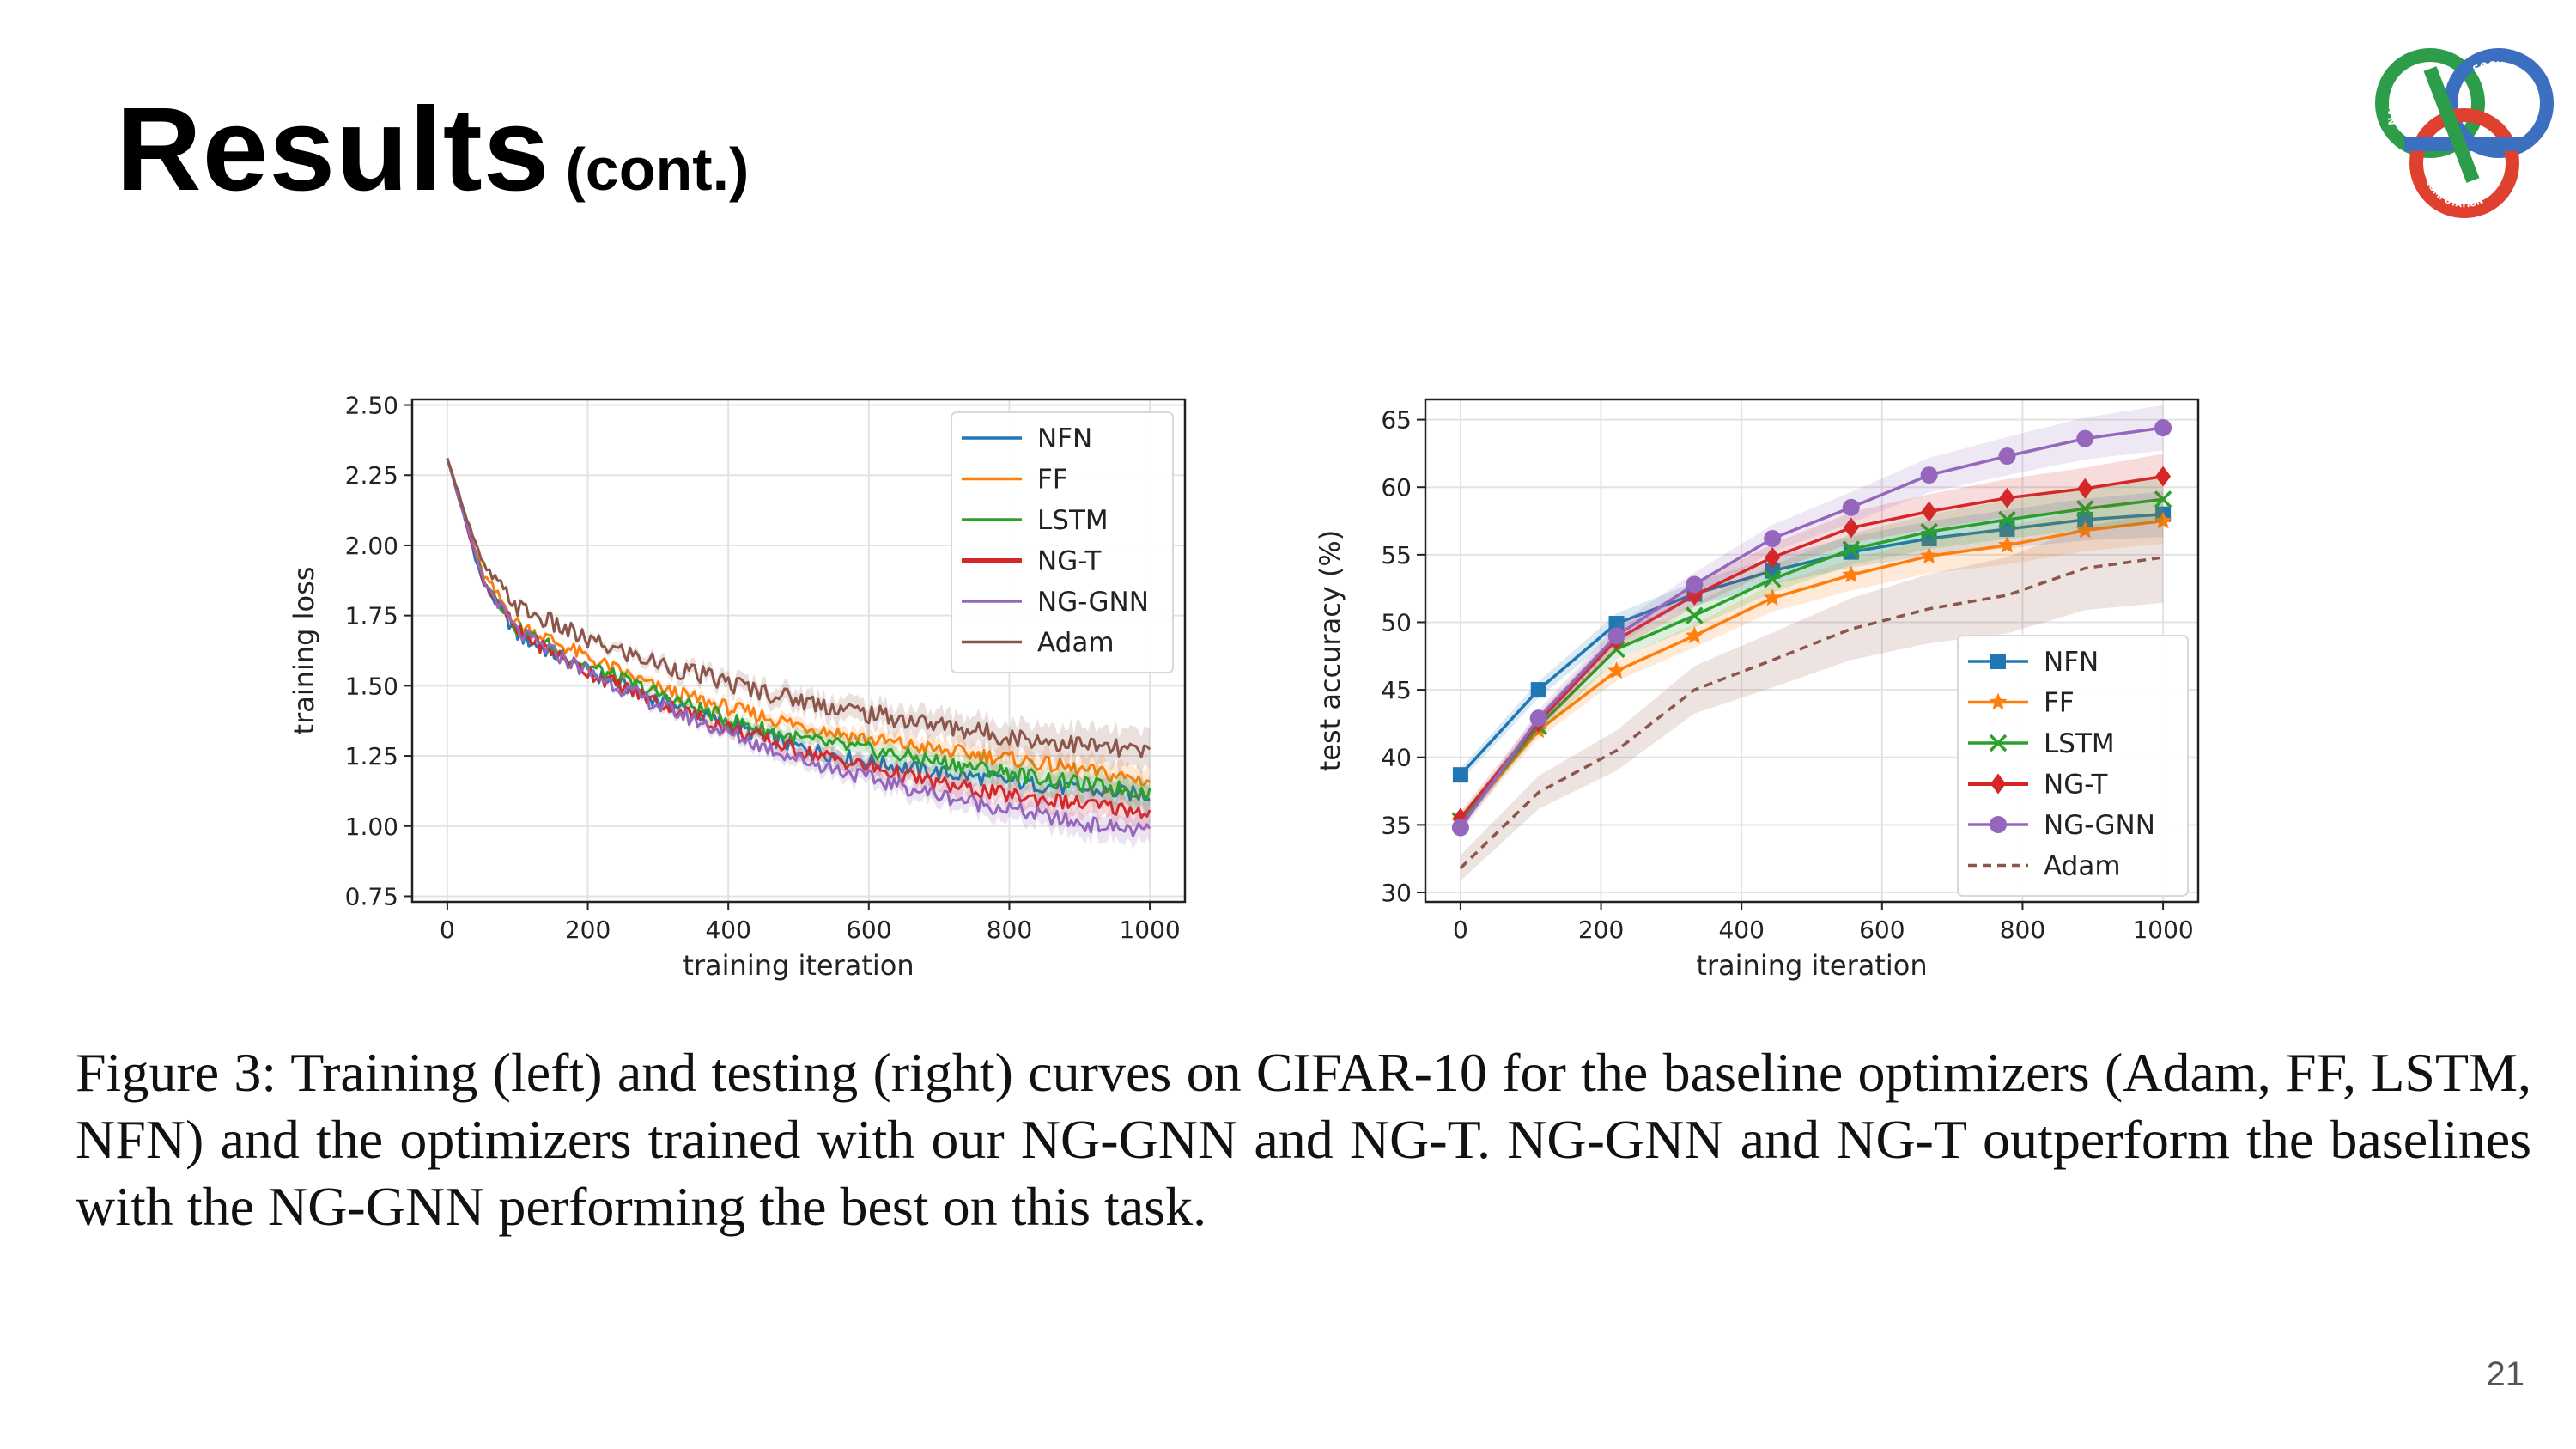  Describe the element at coordinates (333, 149) in the screenshot. I see `title-text: Results` at that location.